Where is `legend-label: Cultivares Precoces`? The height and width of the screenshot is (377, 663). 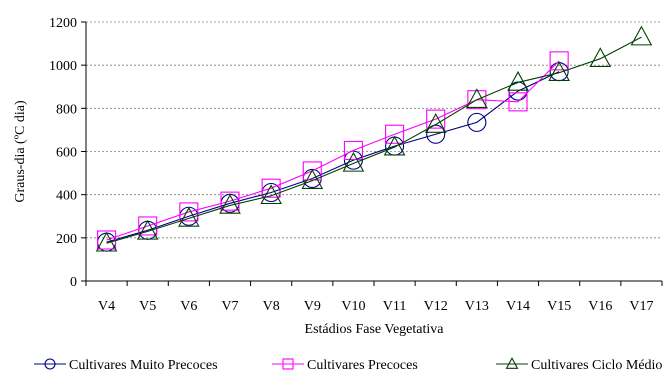 legend-label: Cultivares Precoces is located at coordinates (362, 365).